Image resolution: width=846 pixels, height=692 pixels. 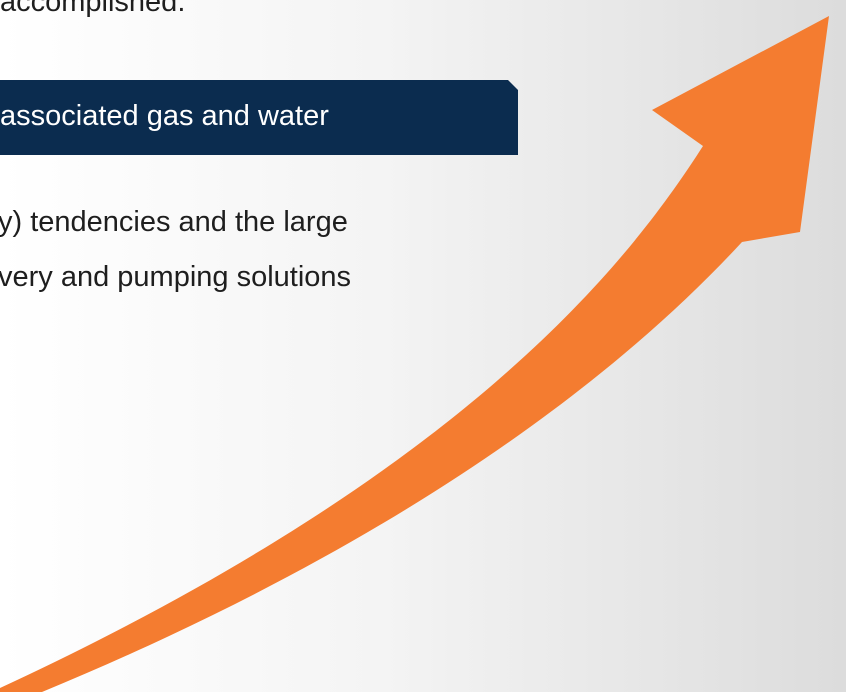 What do you see at coordinates (174, 222) in the screenshot?
I see `paragraph-line: y) tendencies and the large` at bounding box center [174, 222].